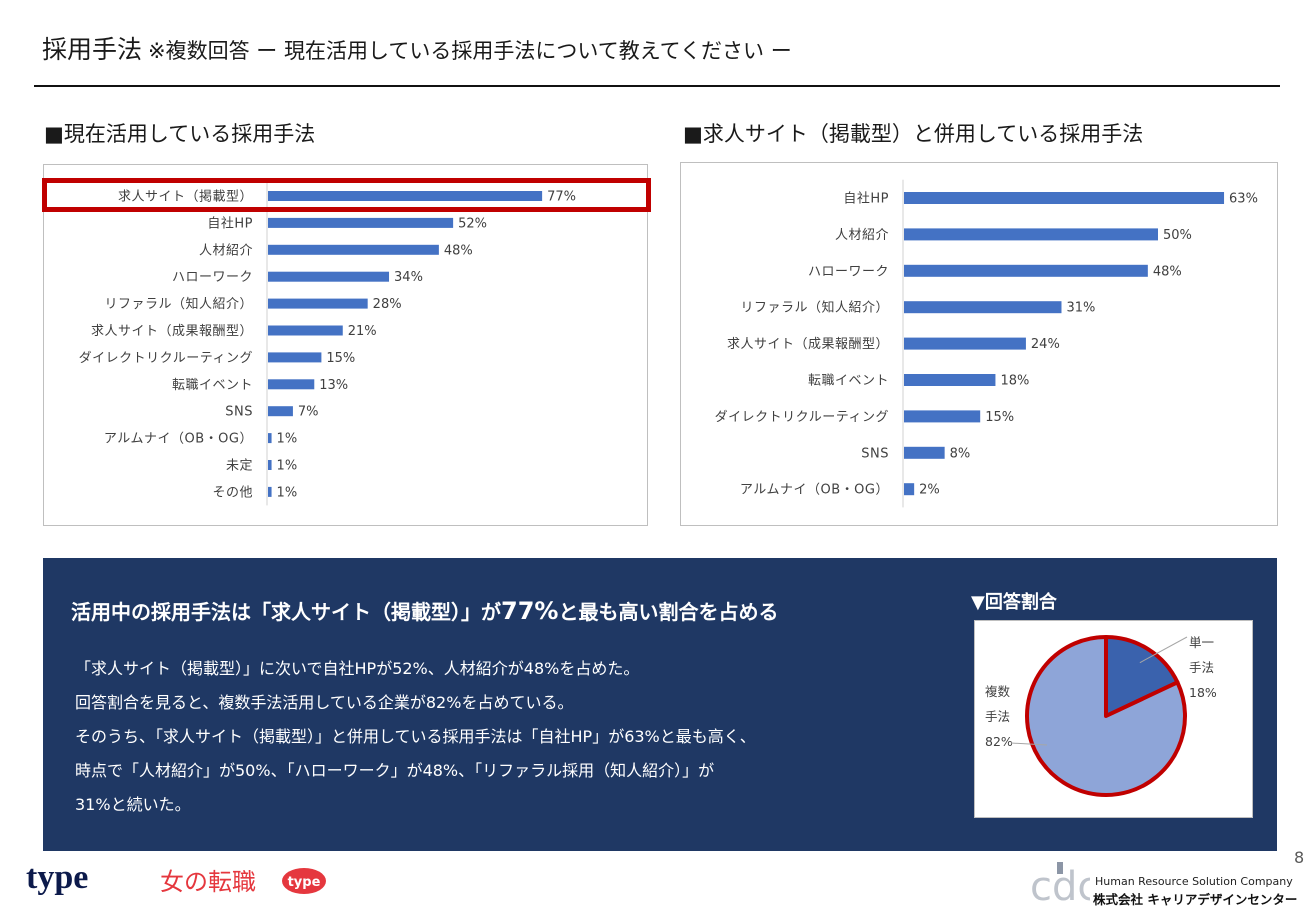 The height and width of the screenshot is (908, 1313). I want to click on pie-slice-label: 82%, so click(999, 741).